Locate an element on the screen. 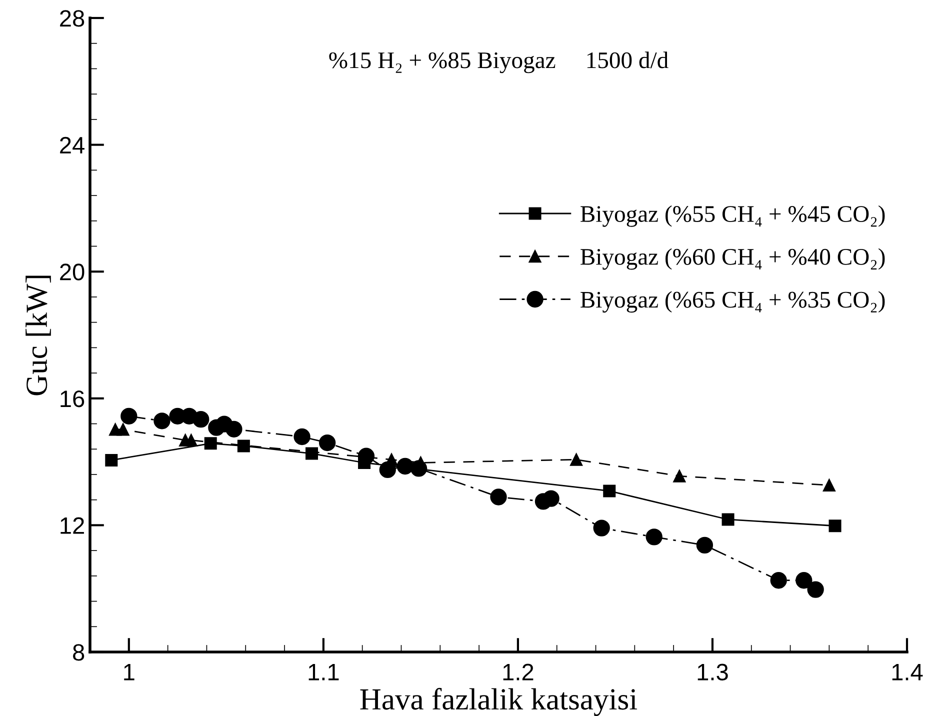  y-tick-label: 28 is located at coordinates (72, 18).